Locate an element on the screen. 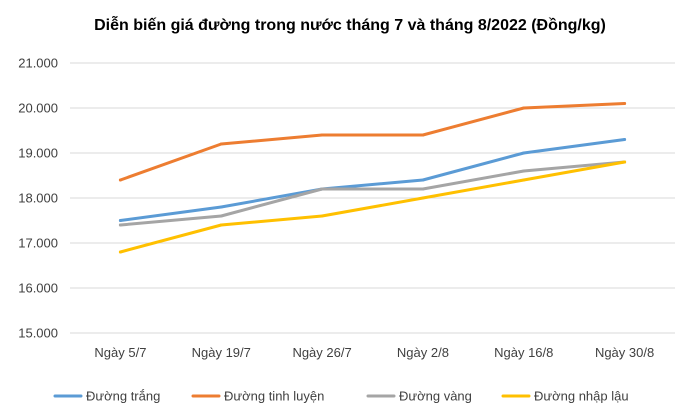  y-tick-label: 16.000 is located at coordinates (38, 288).